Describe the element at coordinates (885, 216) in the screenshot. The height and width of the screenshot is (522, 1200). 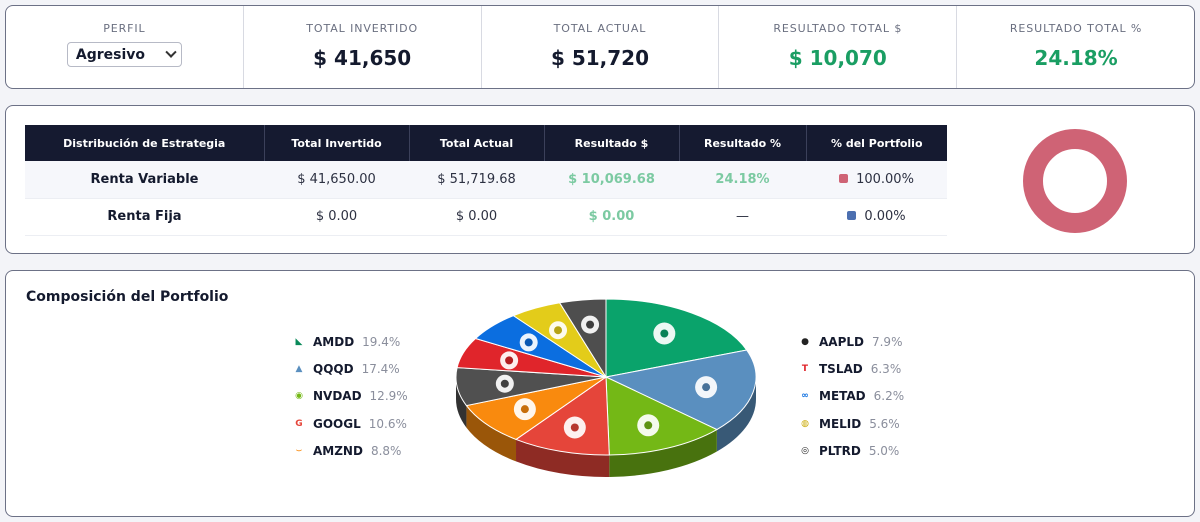
I see `portfolio-pct-value: 0.00%` at that location.